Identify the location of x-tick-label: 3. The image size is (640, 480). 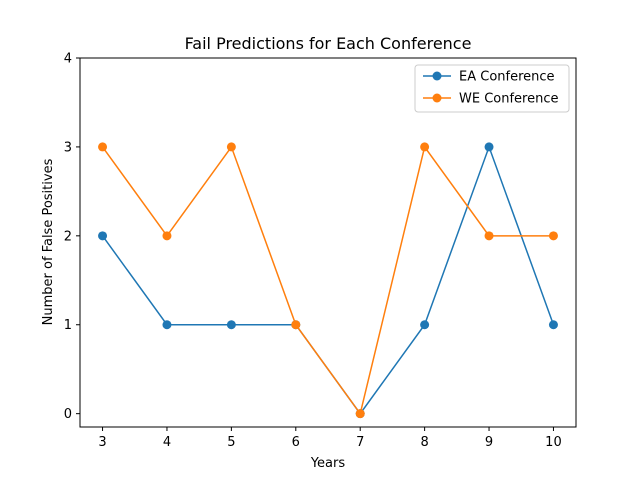
(102, 442).